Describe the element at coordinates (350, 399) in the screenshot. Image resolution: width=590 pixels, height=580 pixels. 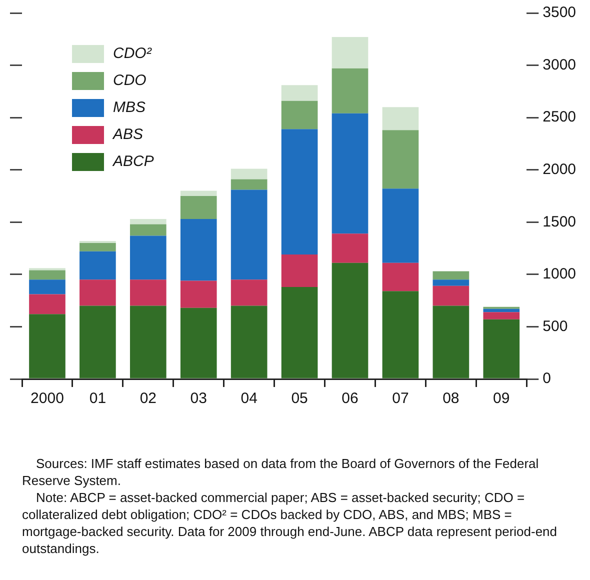
I see `x-tick-label: 06` at that location.